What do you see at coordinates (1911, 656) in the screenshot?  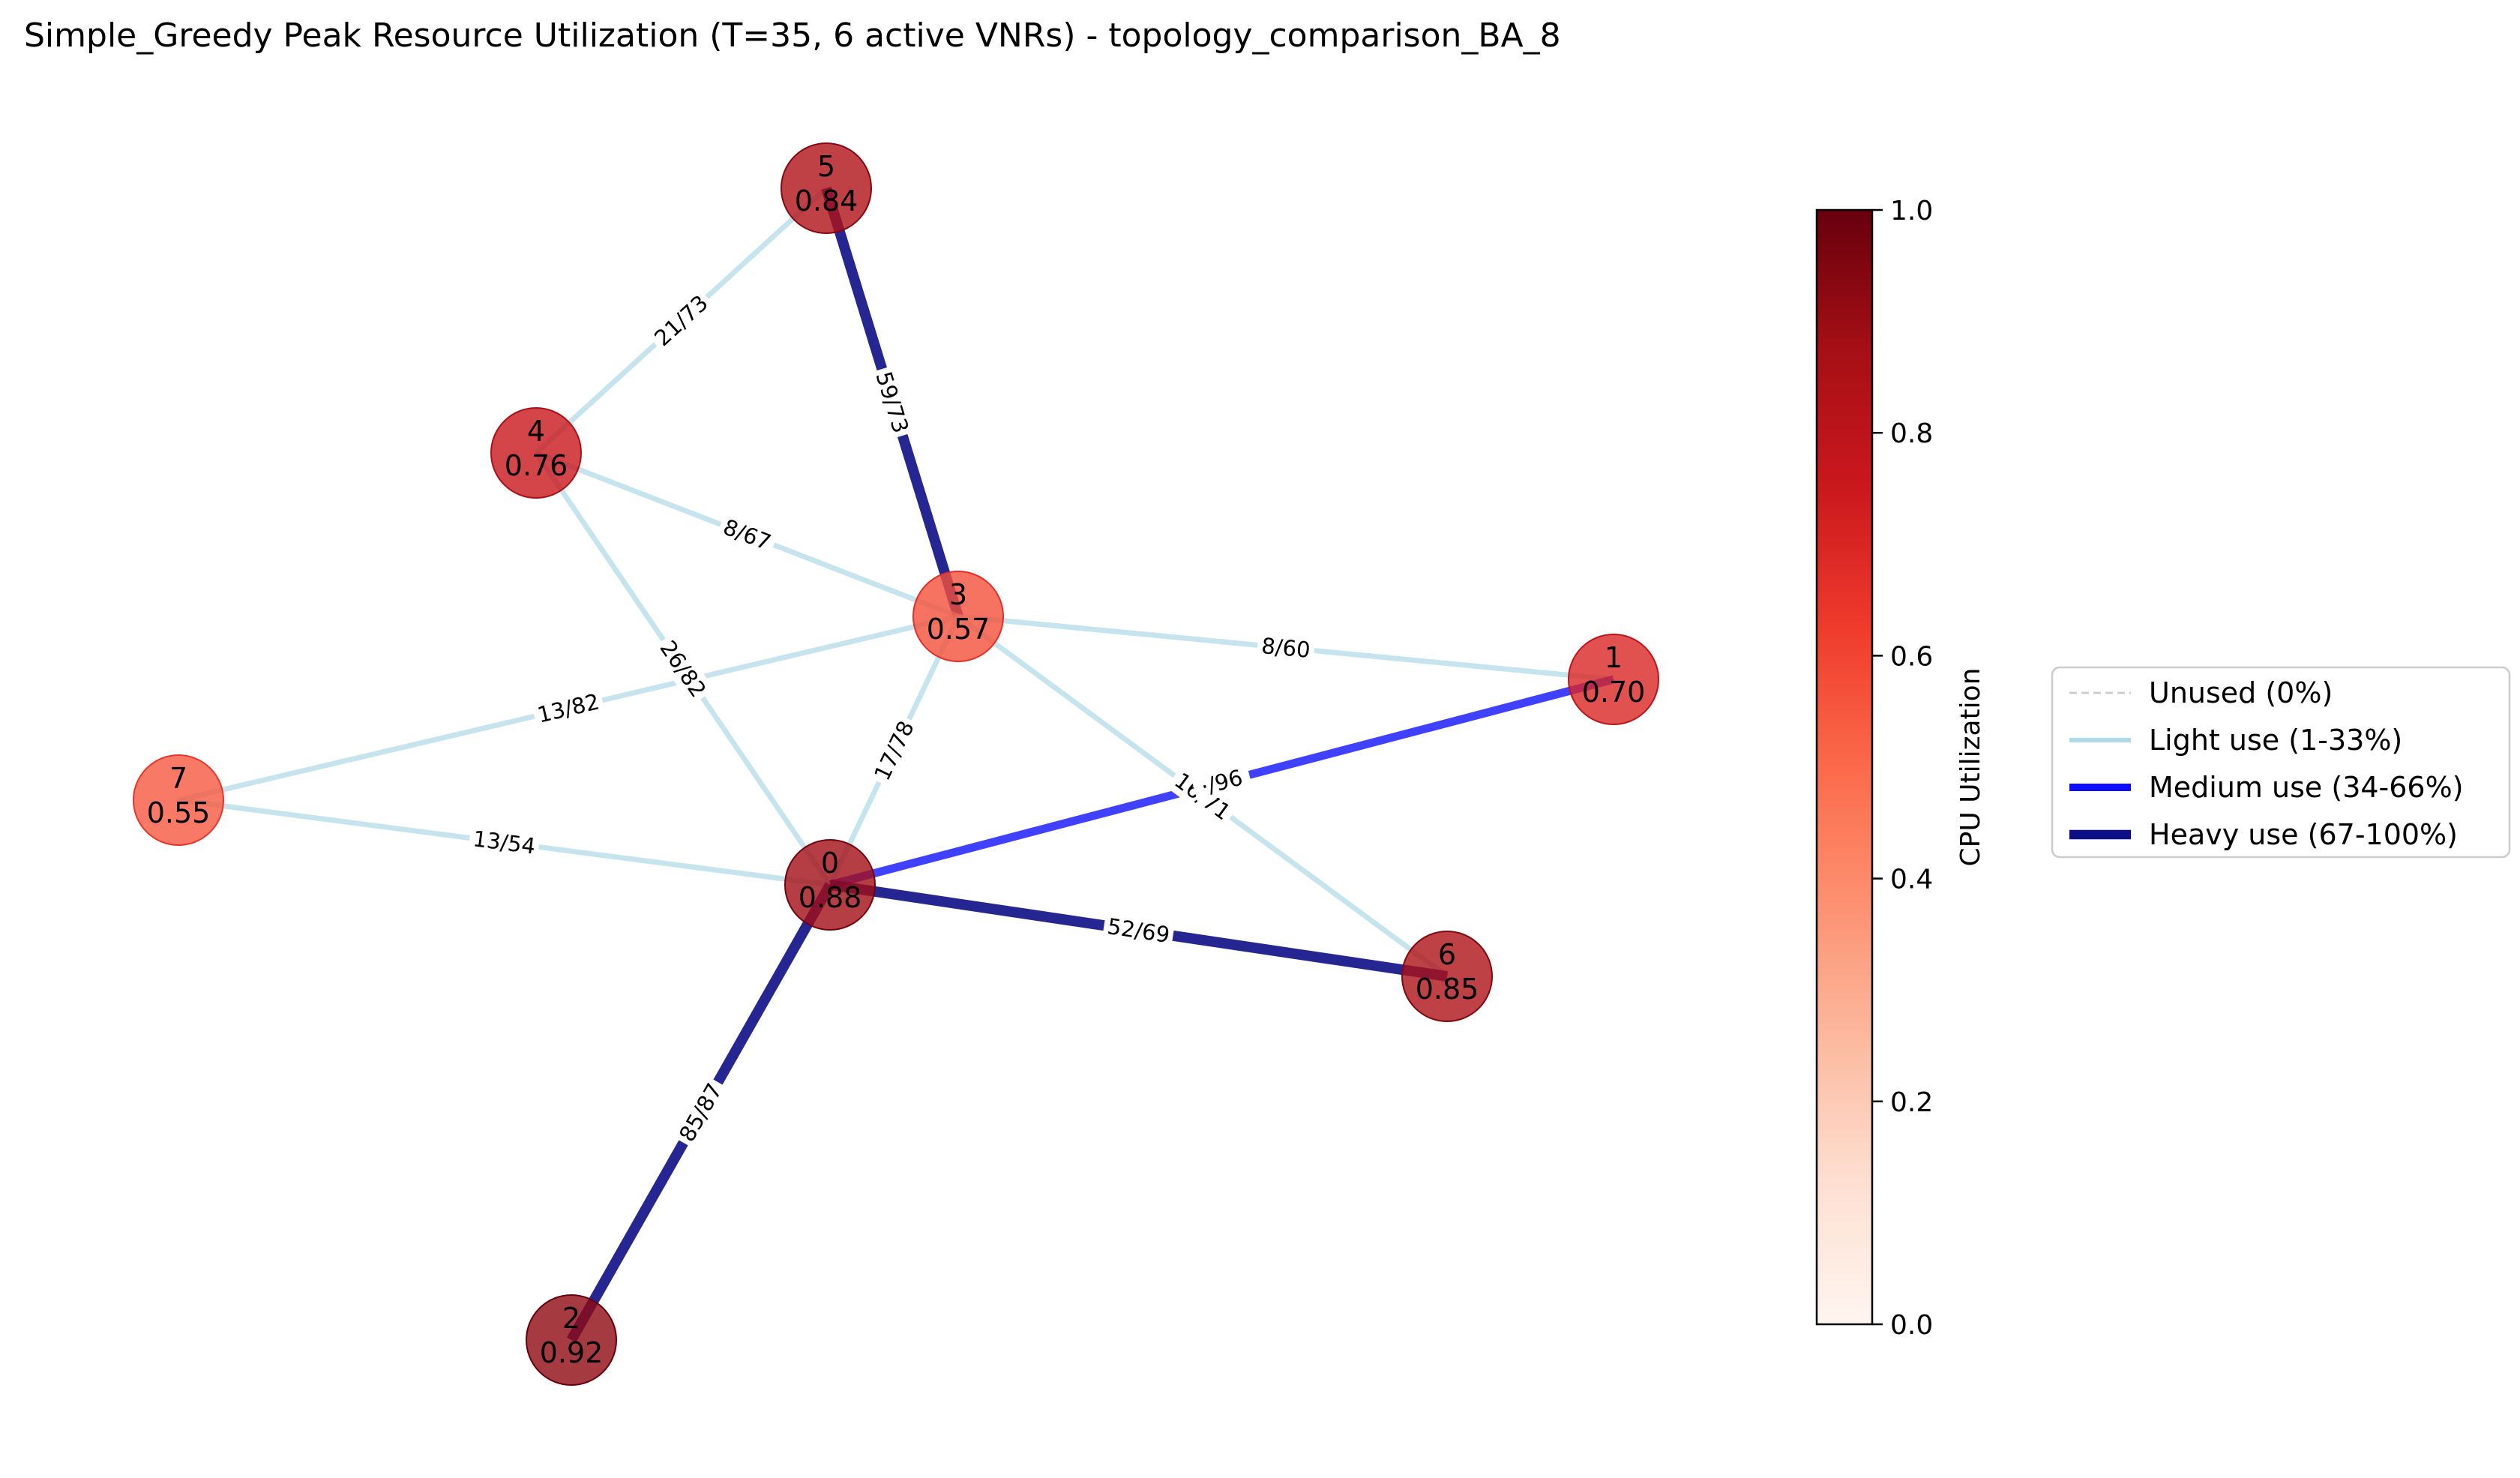 I see `colorbar-tick-label: 0.6` at bounding box center [1911, 656].